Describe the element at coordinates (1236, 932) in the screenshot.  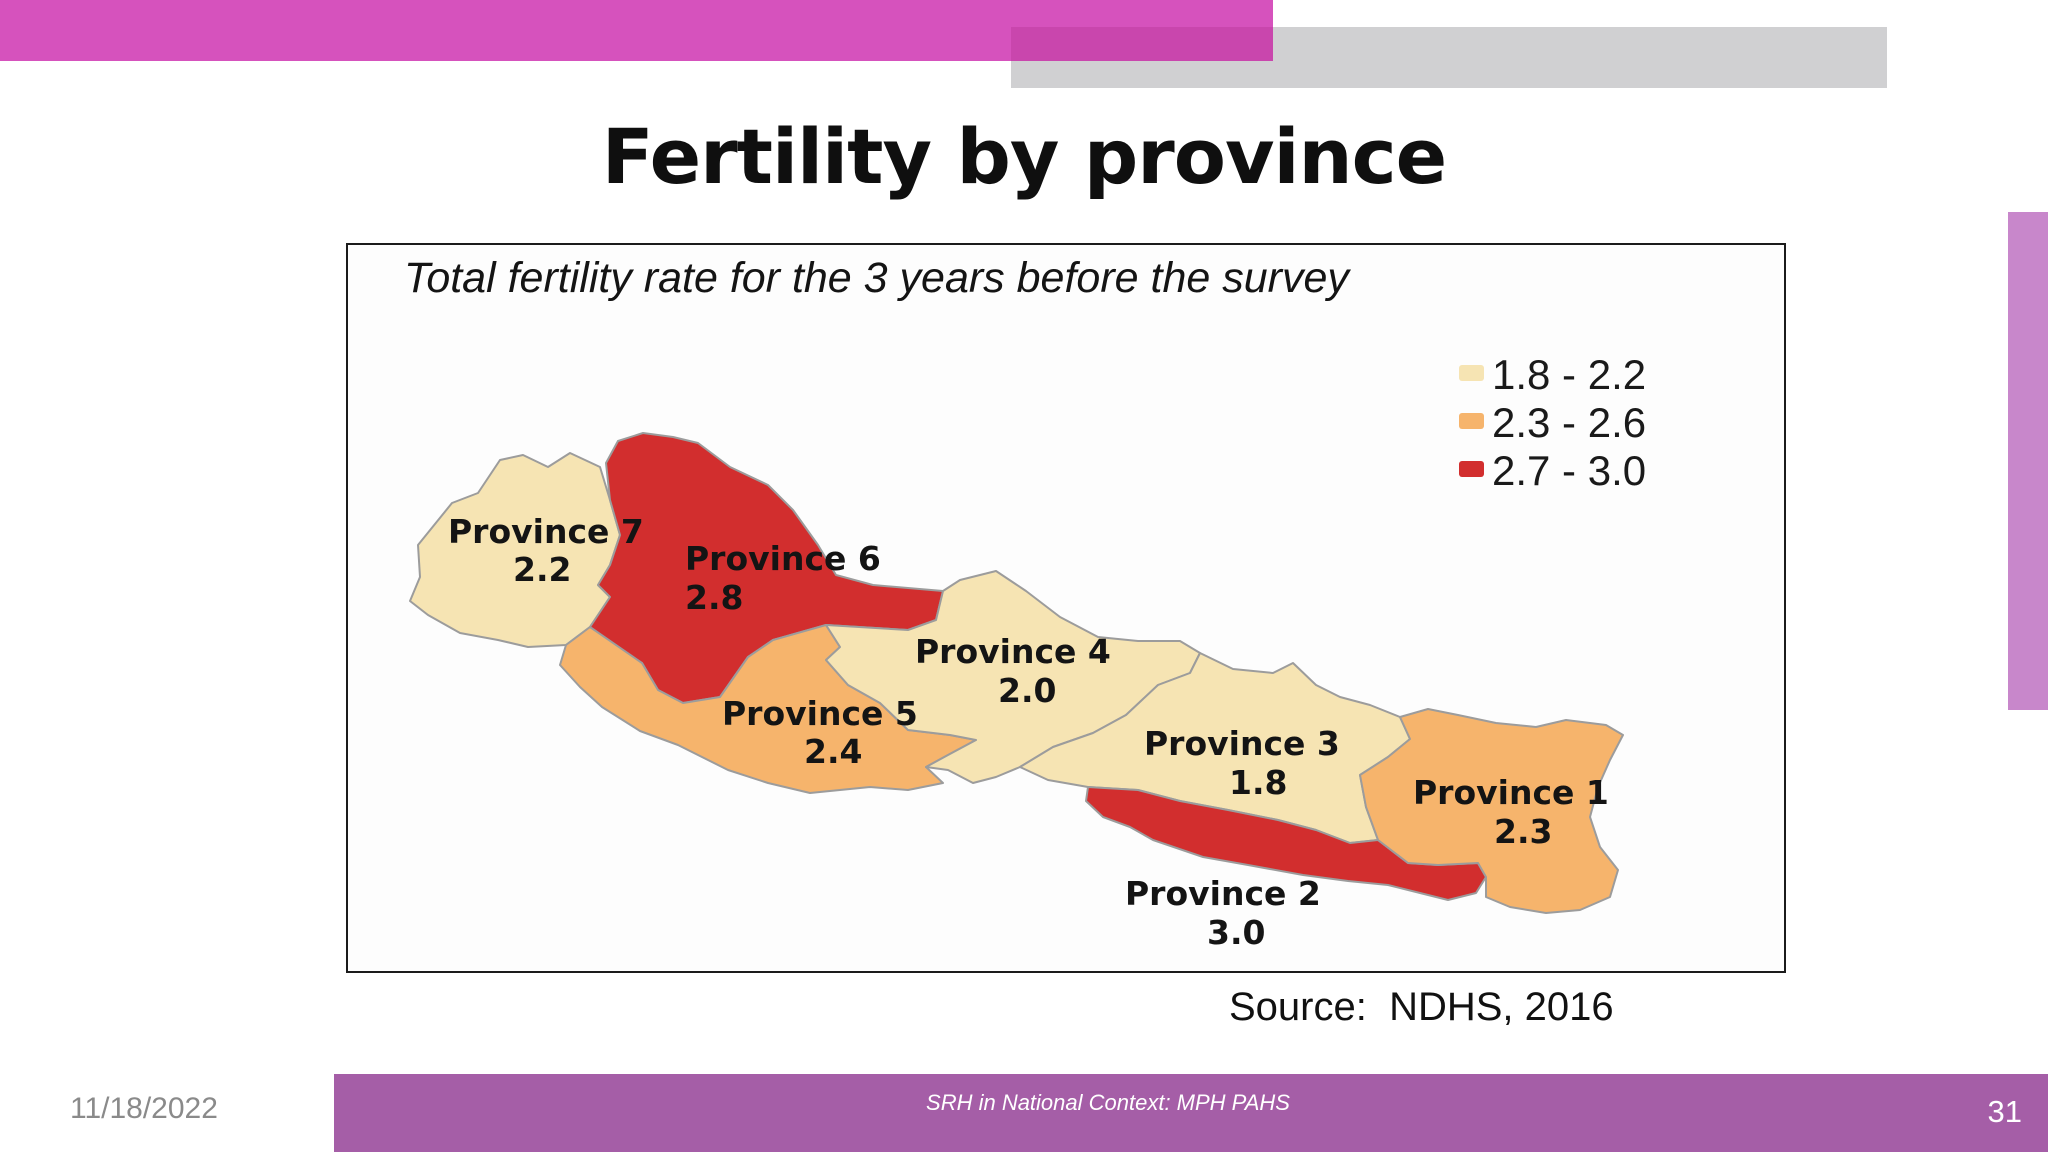
I see `province-2-value: 3.0` at that location.